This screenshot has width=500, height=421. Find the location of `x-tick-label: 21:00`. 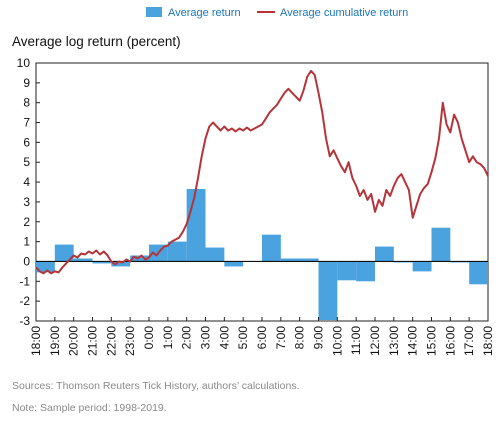

x-tick-label: 21:00 is located at coordinates (93, 341).